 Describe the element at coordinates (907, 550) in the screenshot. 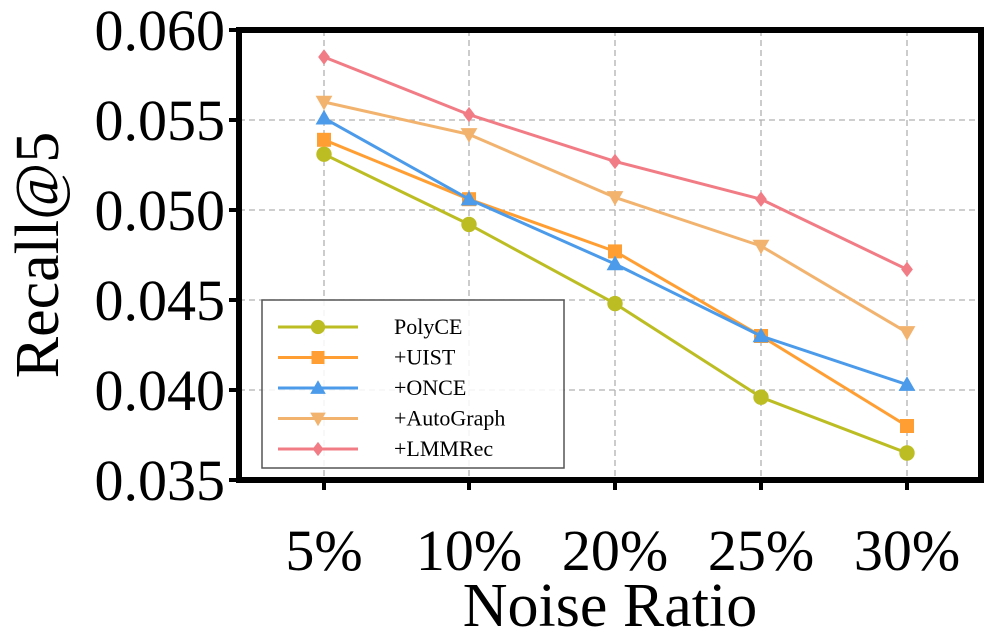

I see `x-tick-label: 30%` at that location.